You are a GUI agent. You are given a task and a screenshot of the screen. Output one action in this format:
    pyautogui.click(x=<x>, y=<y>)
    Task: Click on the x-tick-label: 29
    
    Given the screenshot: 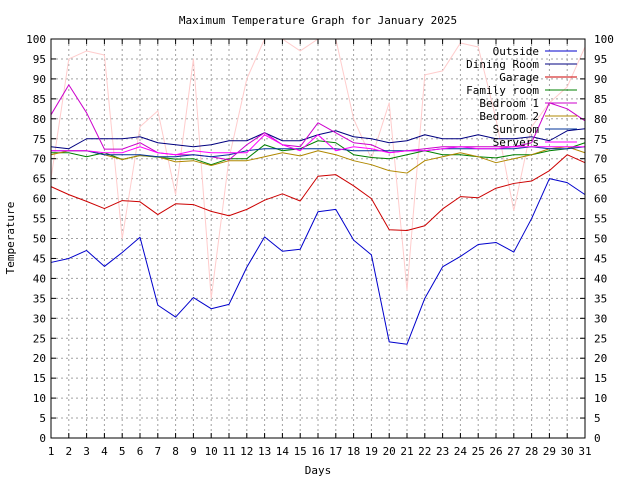 What is the action you would take?
    pyautogui.click(x=549, y=451)
    